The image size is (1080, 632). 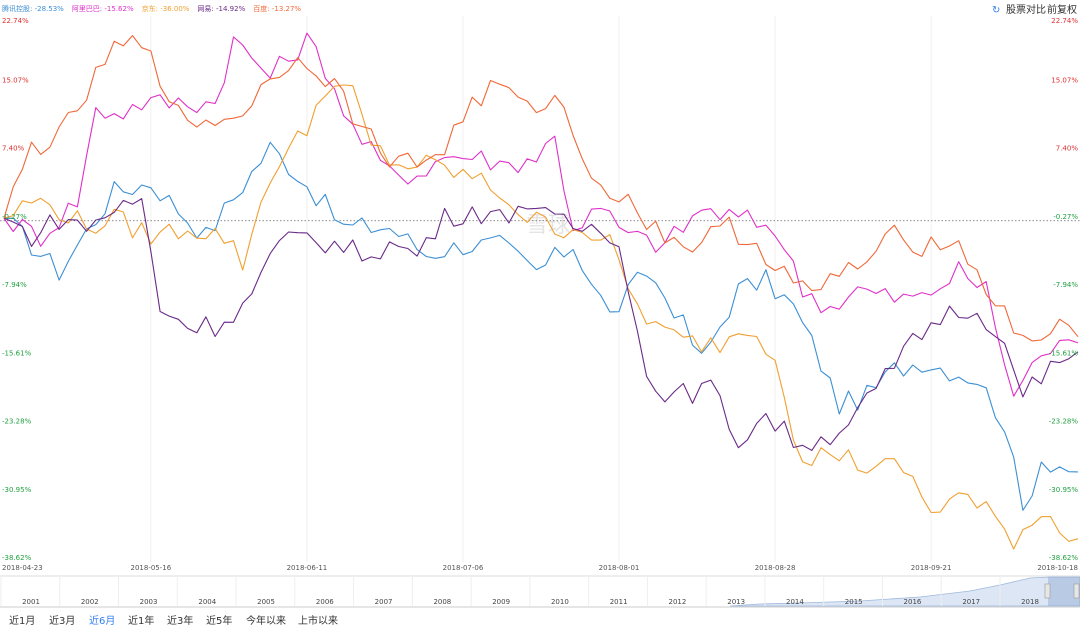 I want to click on x-tick-label: 2018-07-06, so click(x=463, y=568).